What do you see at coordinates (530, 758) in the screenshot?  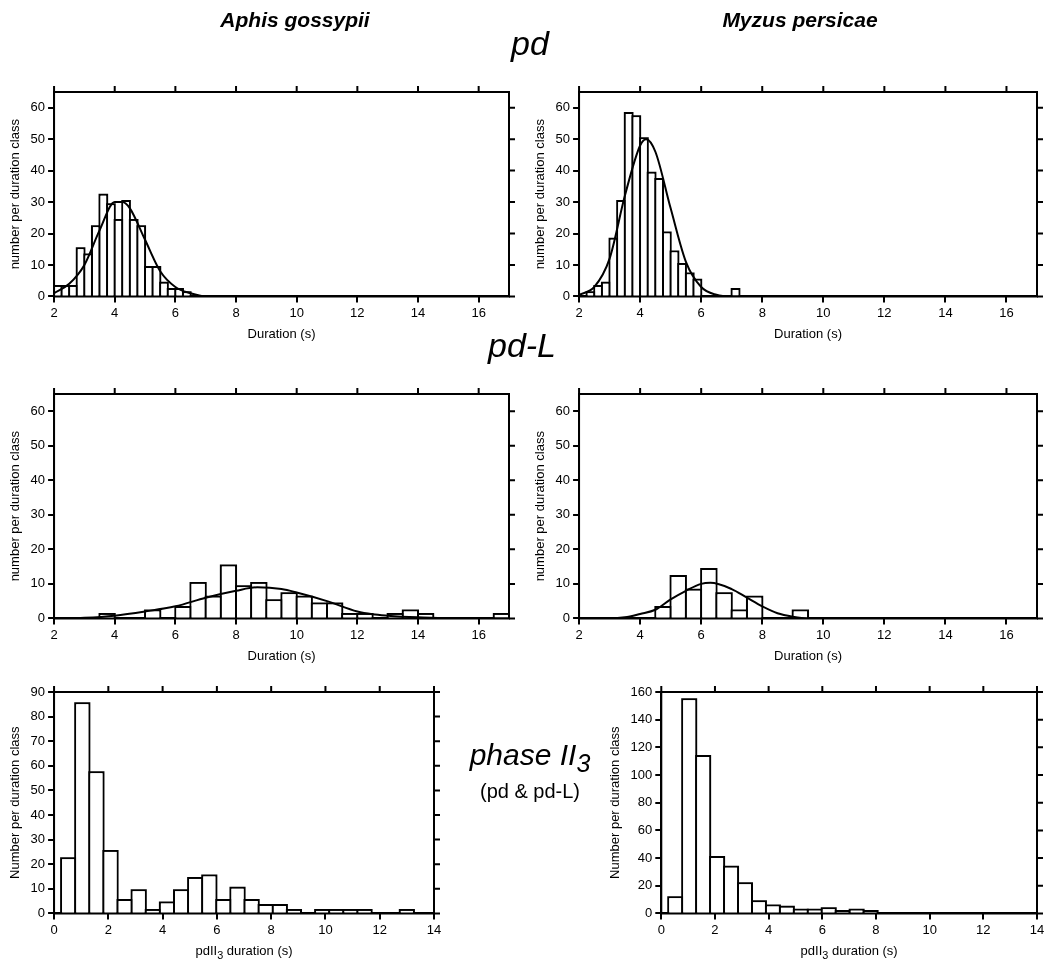 I see `text: phase II$_{3}$` at bounding box center [530, 758].